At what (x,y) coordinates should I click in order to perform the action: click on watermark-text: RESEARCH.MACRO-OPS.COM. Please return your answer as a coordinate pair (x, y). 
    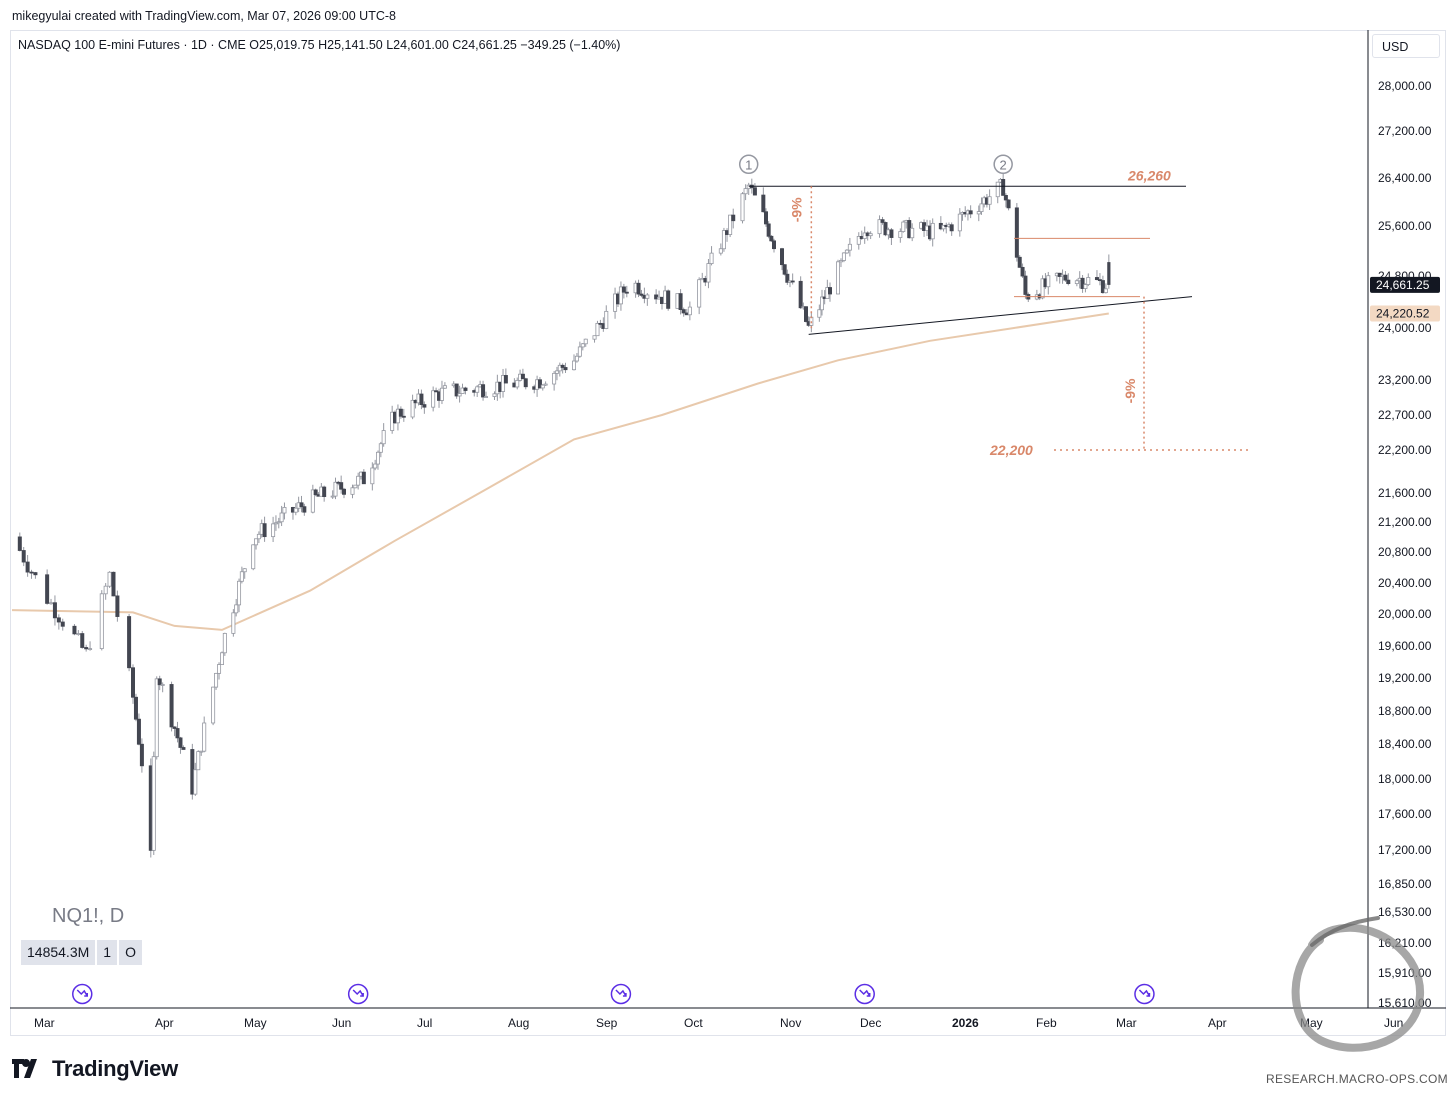
    Looking at the image, I should click on (1357, 1079).